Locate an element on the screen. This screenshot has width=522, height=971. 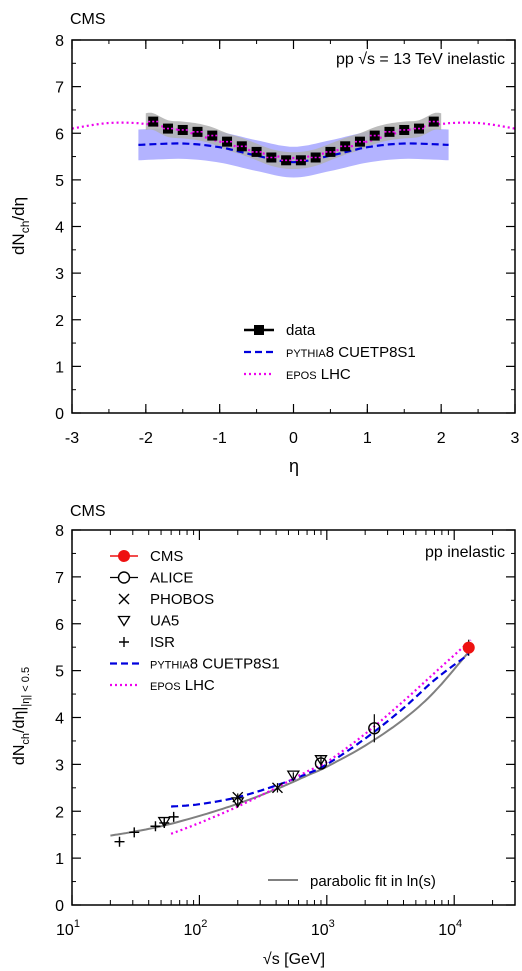
top-legend: data PYTHIA8 CUETP8S1 EPOS LHC is located at coordinates (330, 352).